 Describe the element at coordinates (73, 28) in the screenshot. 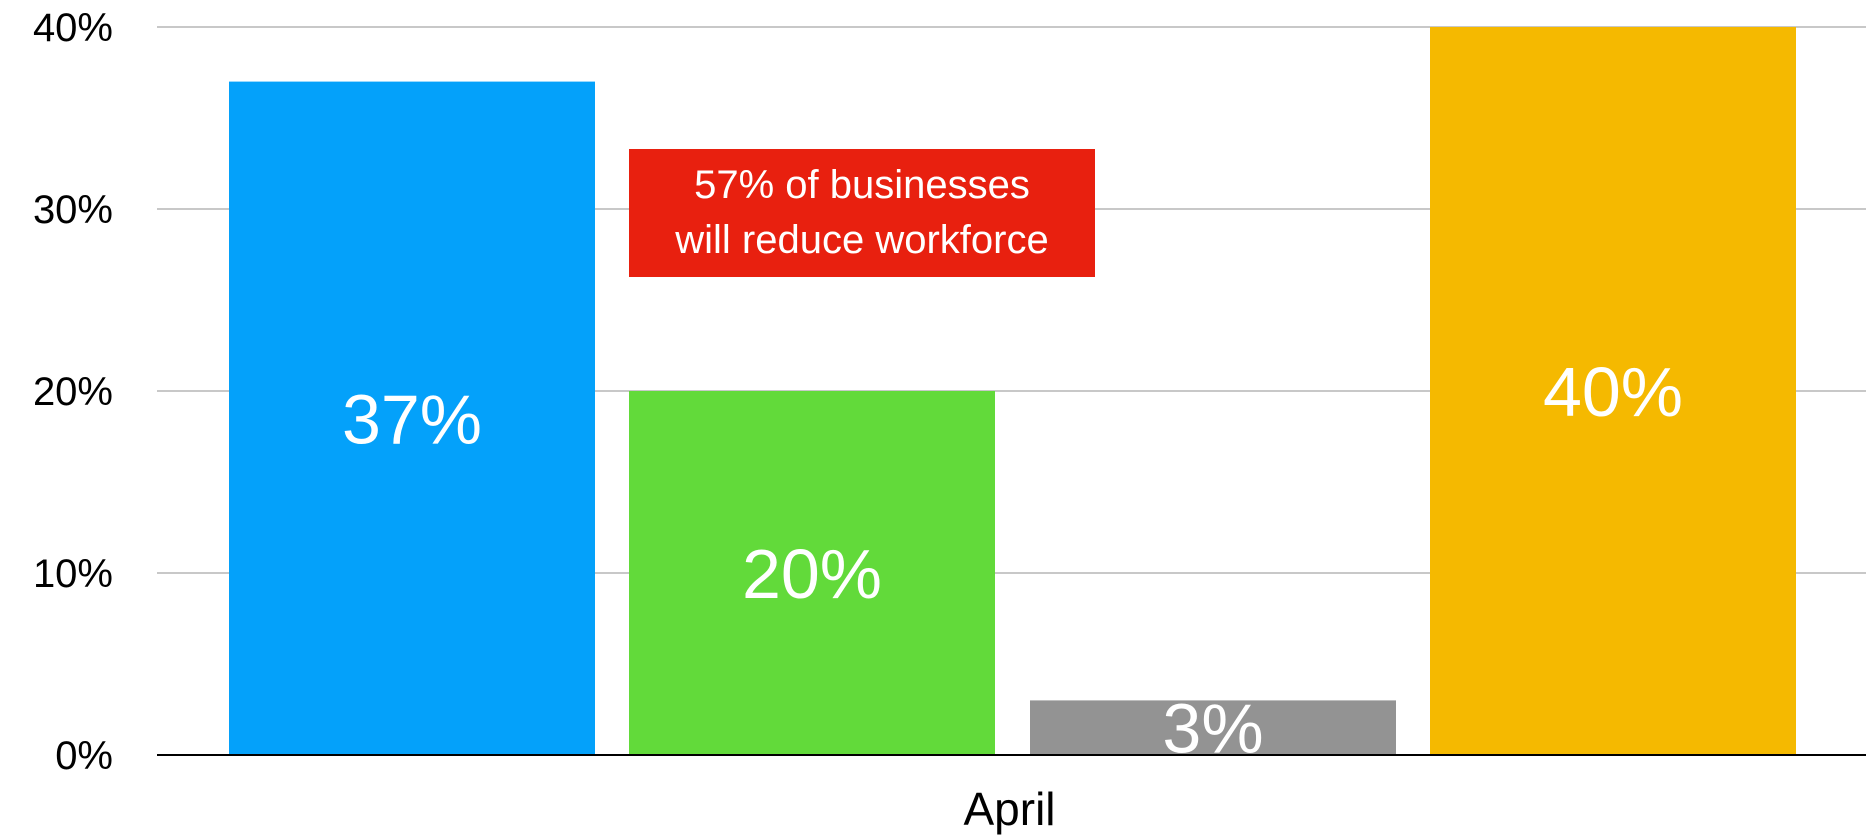

I see `y-tick-label: 40%` at that location.